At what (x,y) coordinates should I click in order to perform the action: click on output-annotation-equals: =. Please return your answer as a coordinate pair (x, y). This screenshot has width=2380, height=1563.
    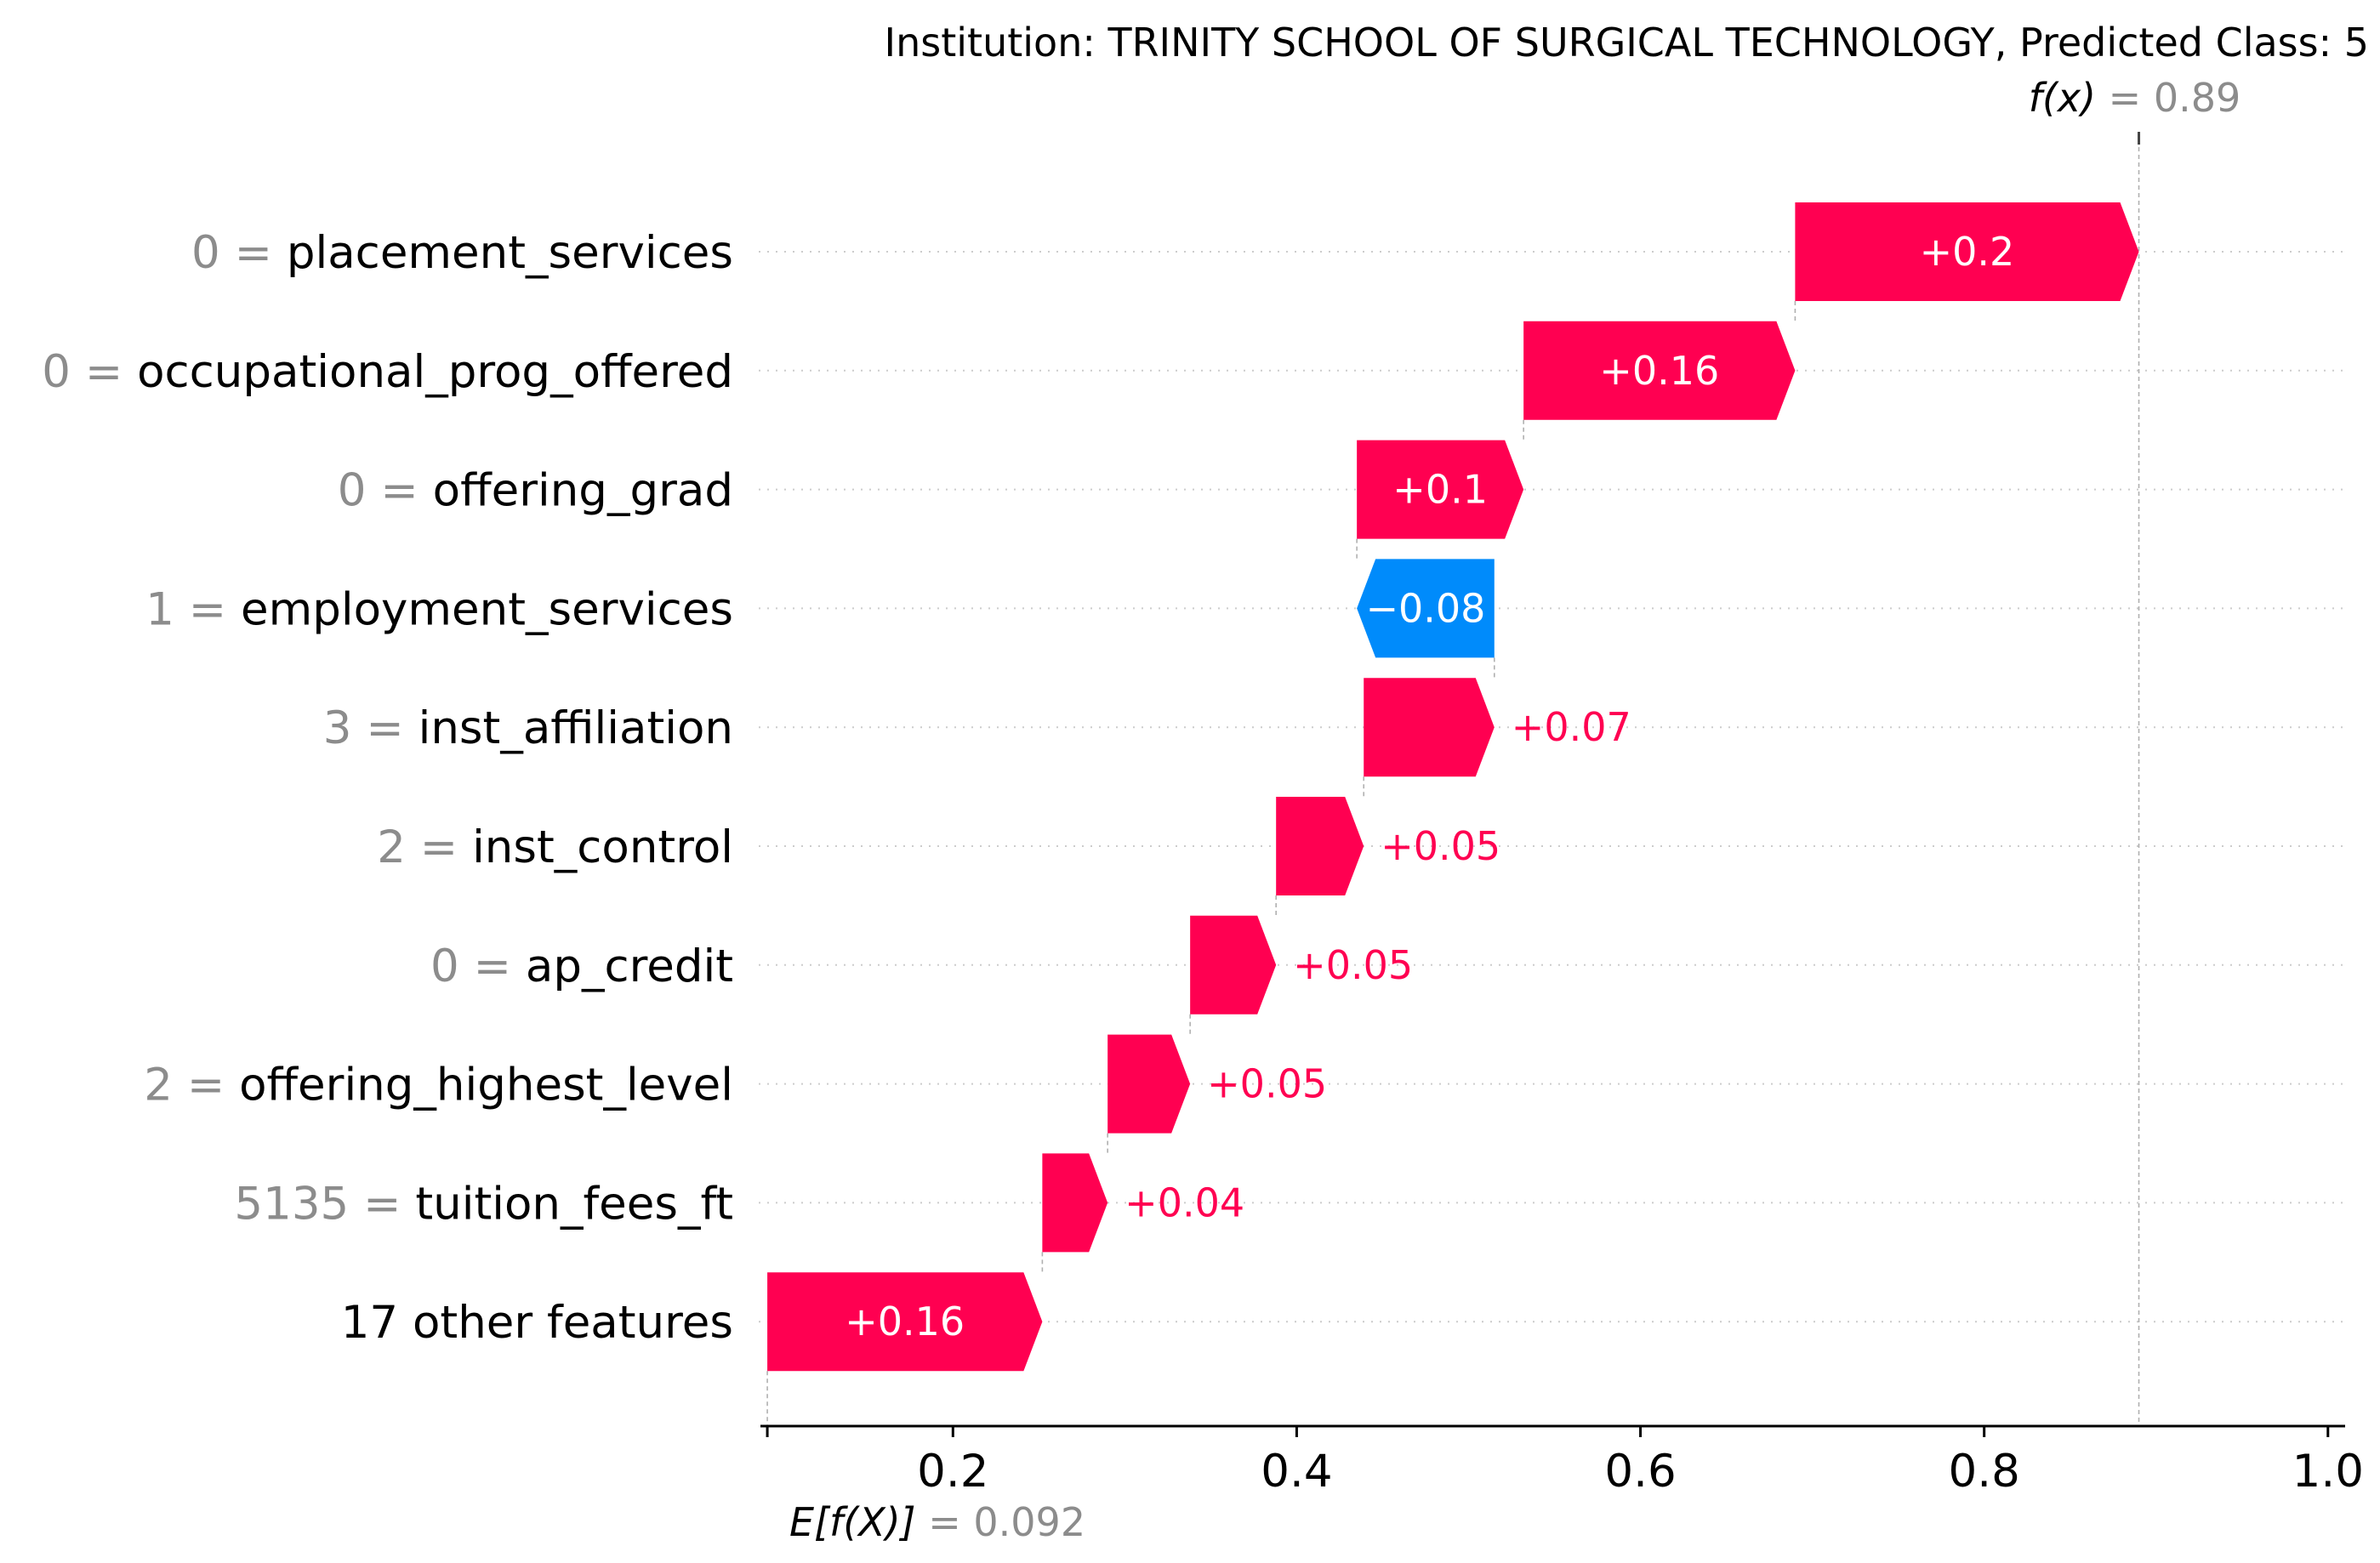
    Looking at the image, I should click on (2125, 98).